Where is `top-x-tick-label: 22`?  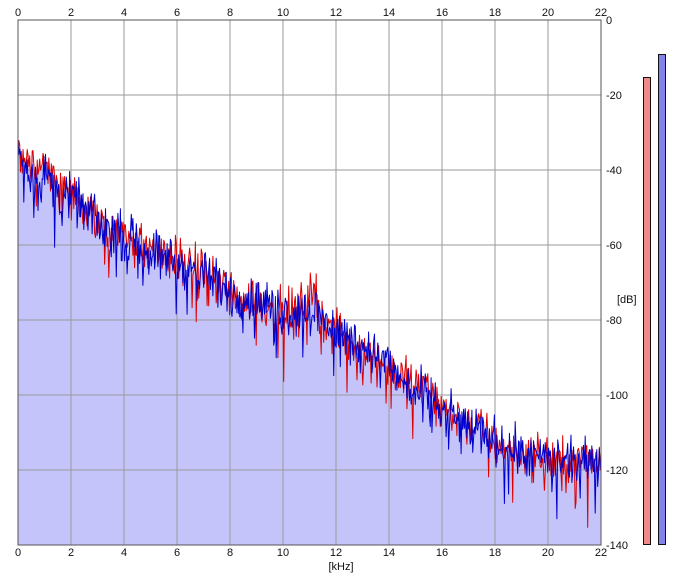 top-x-tick-label: 22 is located at coordinates (601, 13).